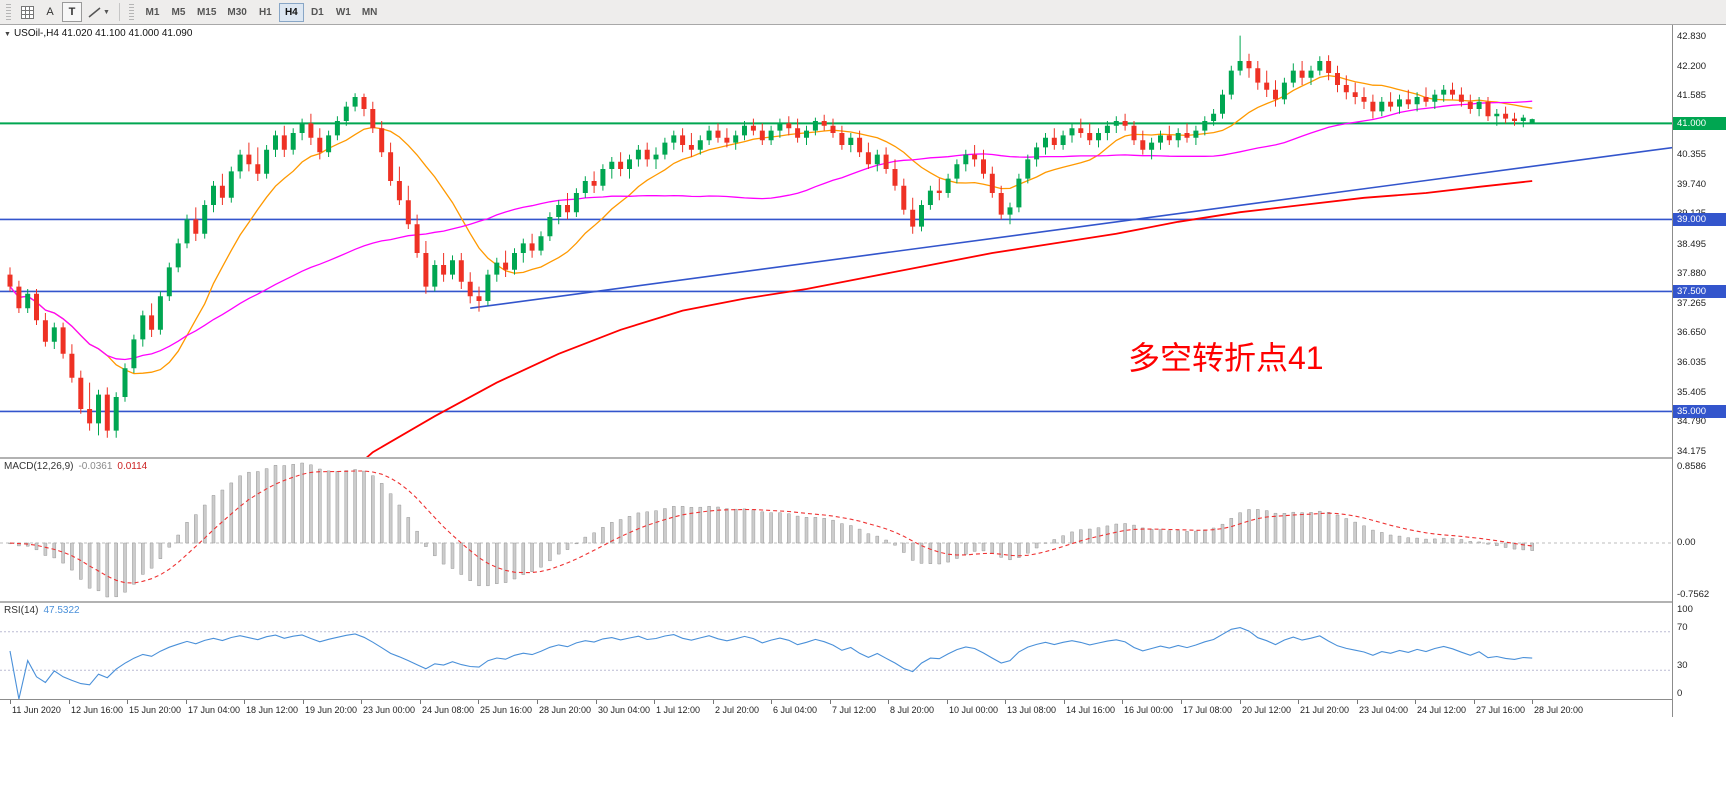  I want to click on time-axis-label: 24 Jun 08:00, so click(448, 710).